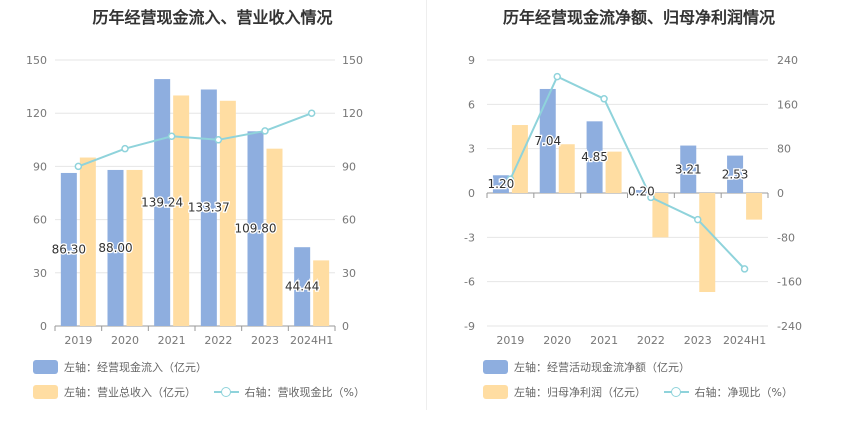 The image size is (850, 437). I want to click on data-label: 88.00, so click(115, 248).